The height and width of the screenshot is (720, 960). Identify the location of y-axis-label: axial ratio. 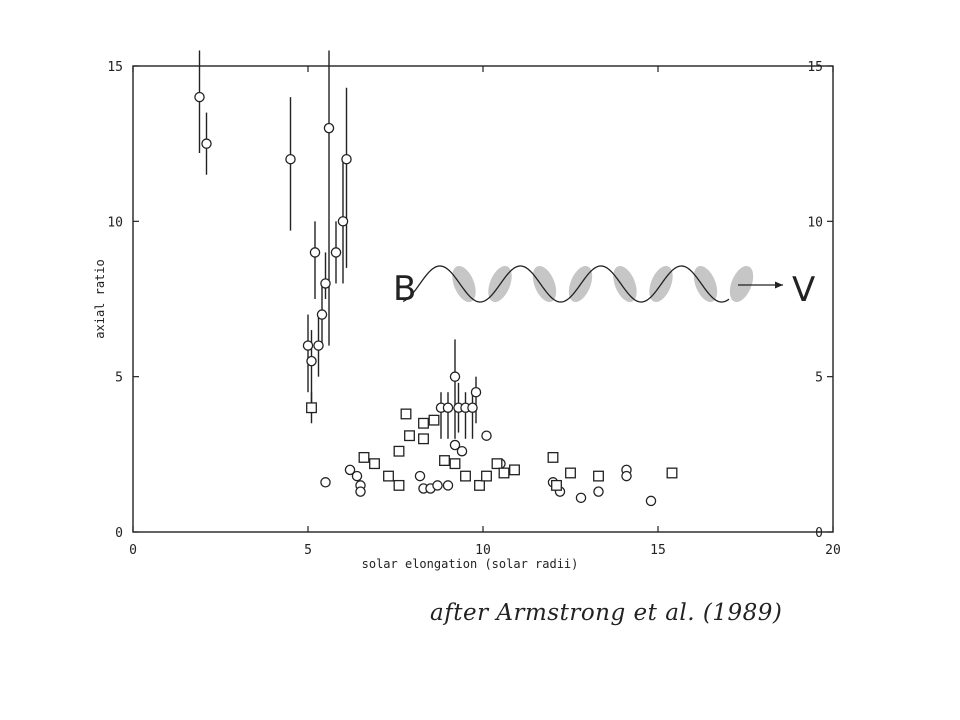
(100, 298).